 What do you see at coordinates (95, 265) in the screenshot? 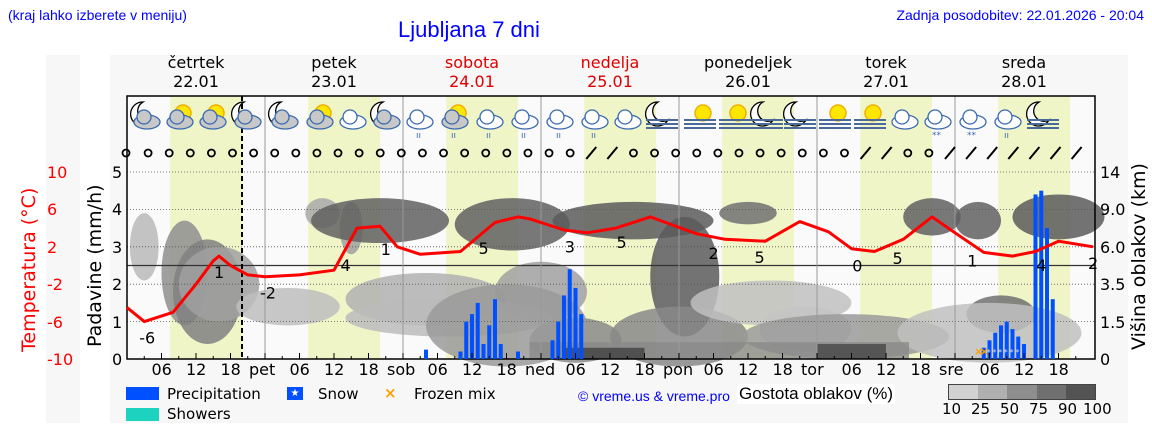
I see `precipitation-axis-label: Padavine (mm/h)` at bounding box center [95, 265].